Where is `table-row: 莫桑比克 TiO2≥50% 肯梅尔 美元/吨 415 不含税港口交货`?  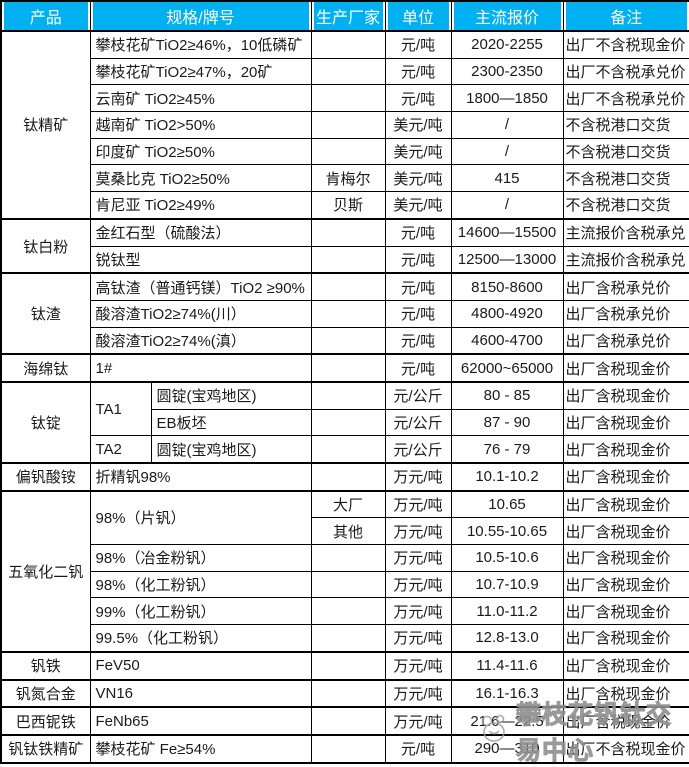
table-row: 莫桑比克 TiO2≥50% 肯梅尔 美元/吨 415 不含税港口交货 is located at coordinates (345, 178).